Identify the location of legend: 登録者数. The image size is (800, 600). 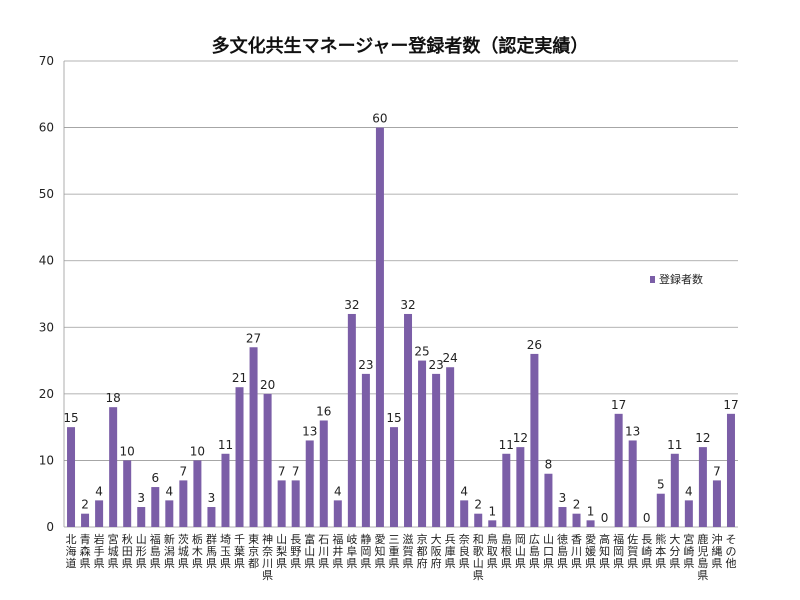
(676, 279).